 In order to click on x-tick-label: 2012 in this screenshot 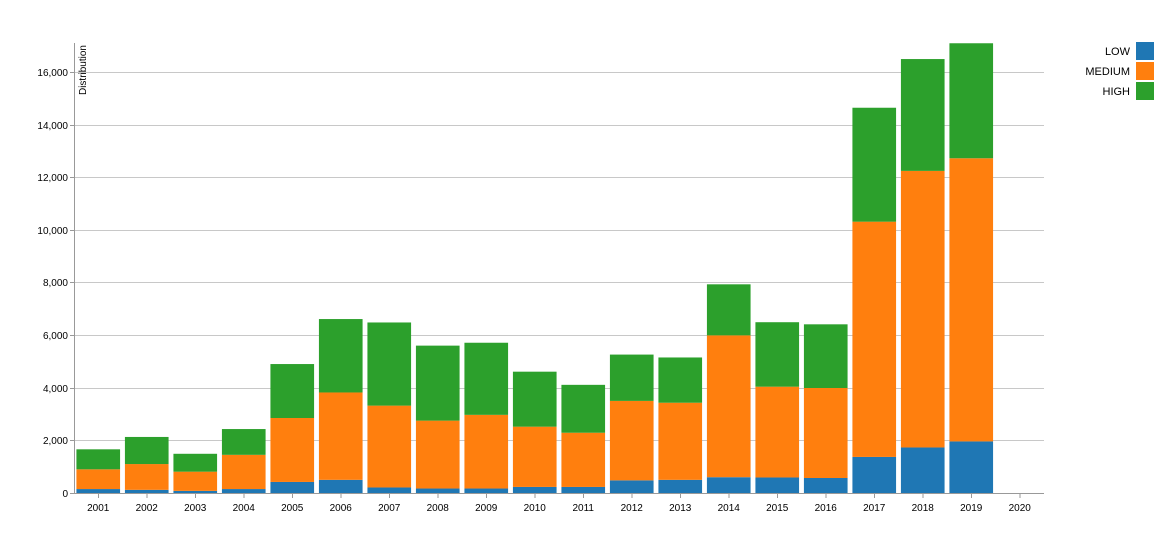, I will do `click(632, 508)`.